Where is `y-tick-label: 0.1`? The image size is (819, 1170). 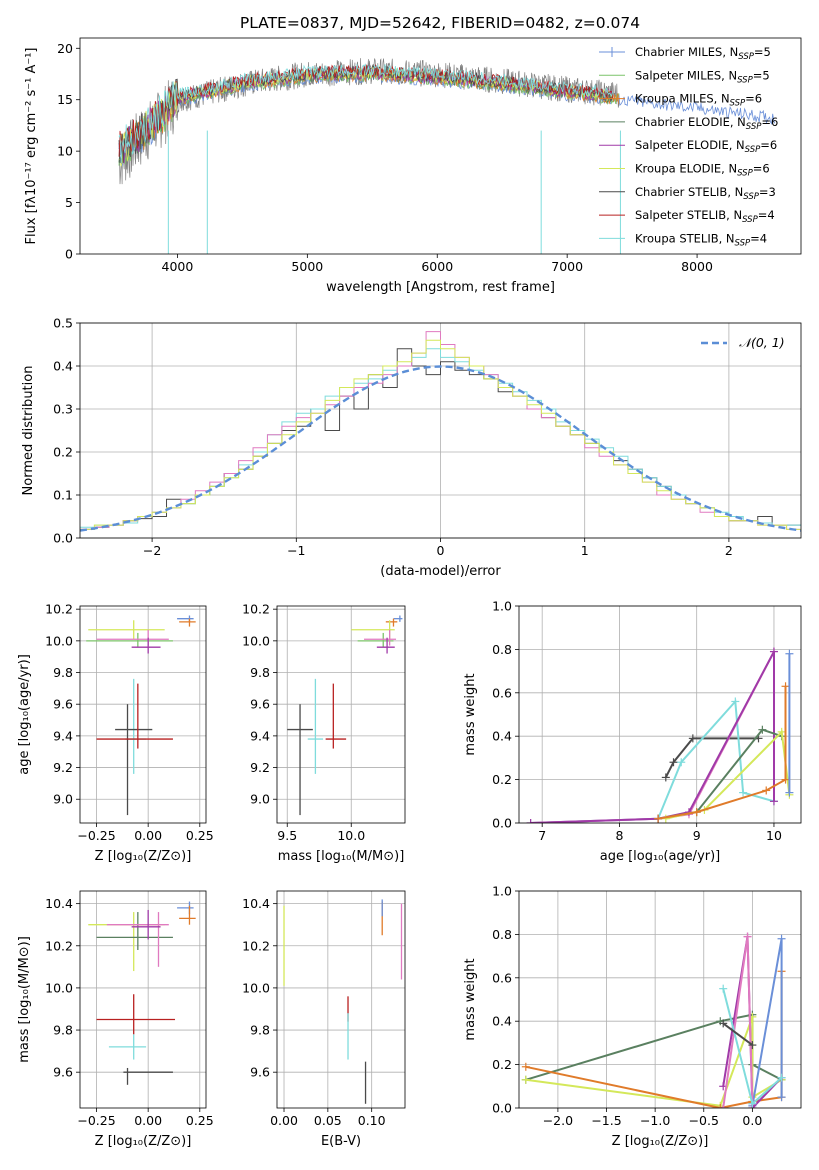
y-tick-label: 0.1 is located at coordinates (63, 495).